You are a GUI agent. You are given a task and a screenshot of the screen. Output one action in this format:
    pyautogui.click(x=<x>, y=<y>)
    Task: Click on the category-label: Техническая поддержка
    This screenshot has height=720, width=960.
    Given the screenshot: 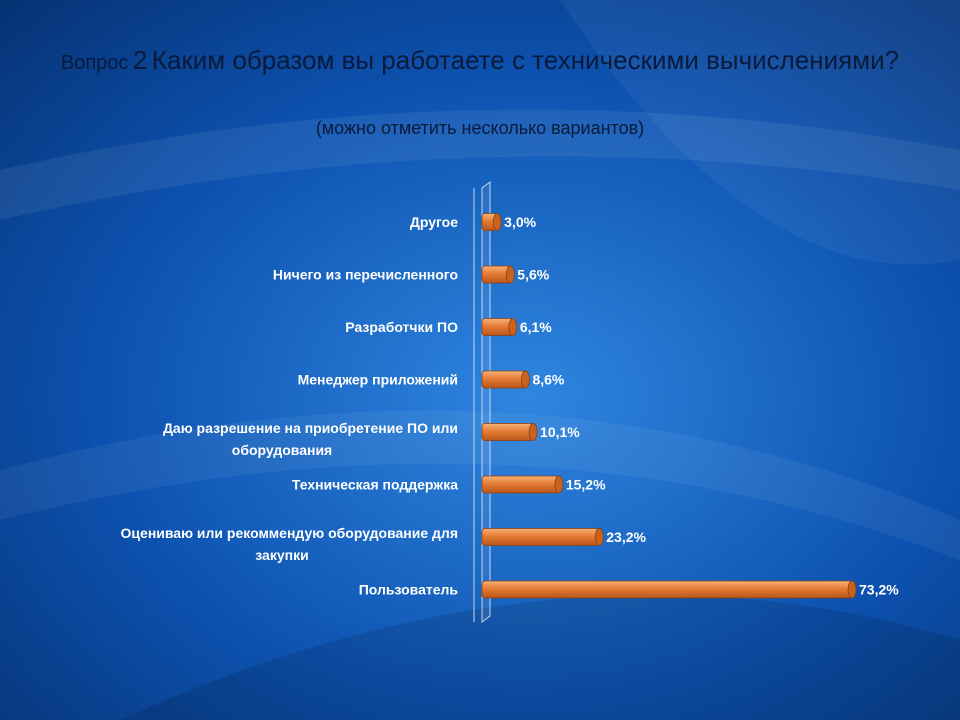 What is the action you would take?
    pyautogui.click(x=375, y=485)
    